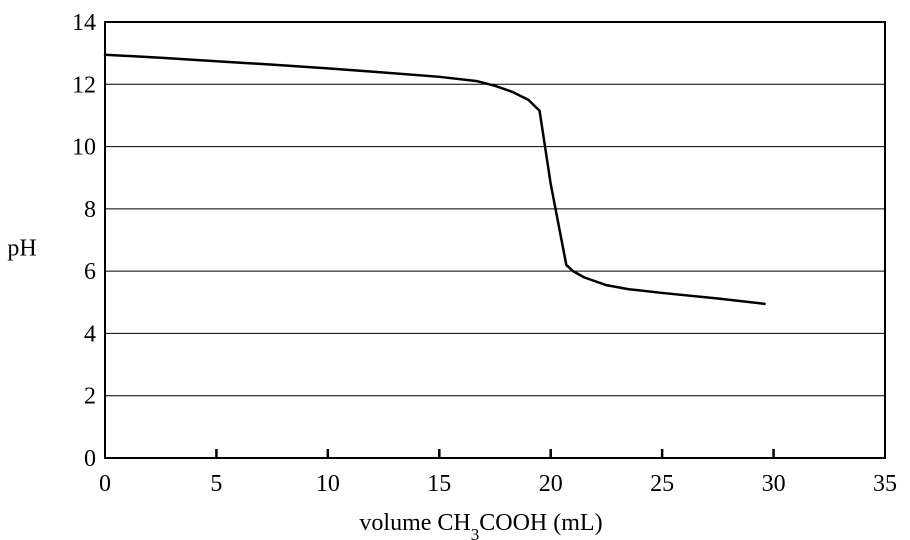  What do you see at coordinates (90, 397) in the screenshot?
I see `y-tick-label-2: 2` at bounding box center [90, 397].